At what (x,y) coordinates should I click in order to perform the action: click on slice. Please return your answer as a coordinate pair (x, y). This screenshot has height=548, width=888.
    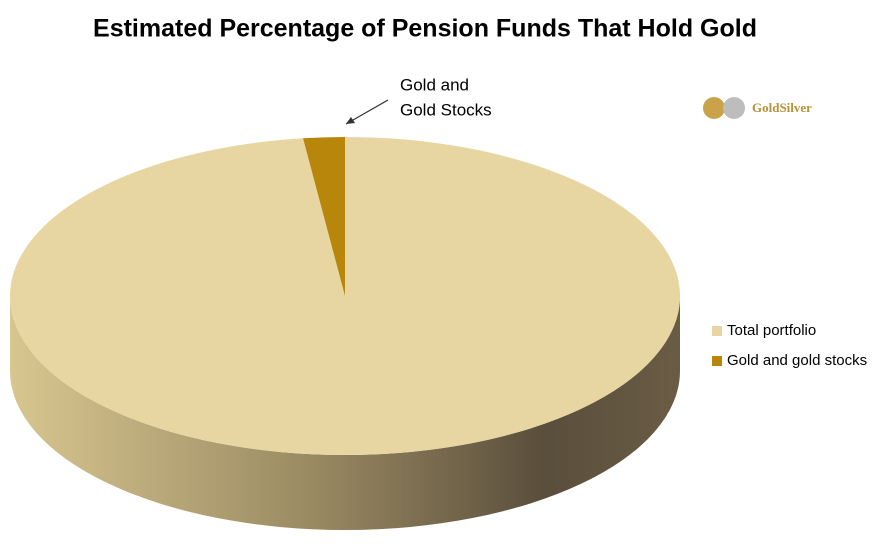
    Looking at the image, I should click on (324, 216).